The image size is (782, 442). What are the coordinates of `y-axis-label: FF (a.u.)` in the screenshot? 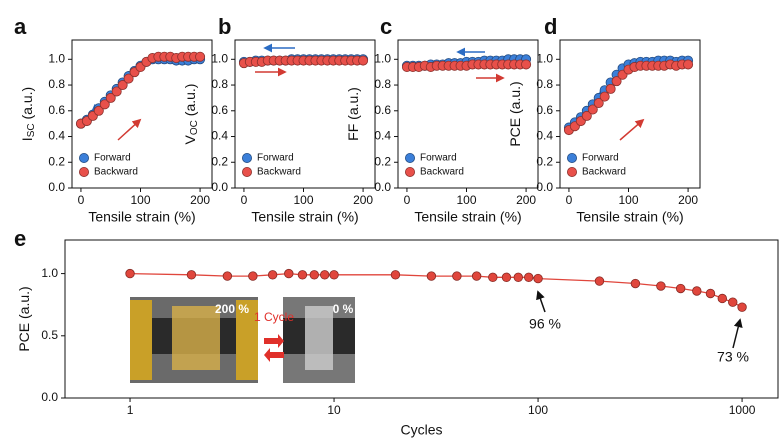 It's located at (353, 114).